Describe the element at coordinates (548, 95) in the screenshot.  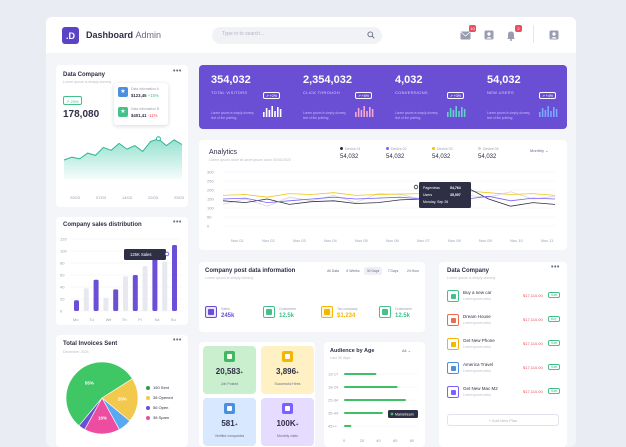
I see `stat-chip: ↗ +4%` at that location.